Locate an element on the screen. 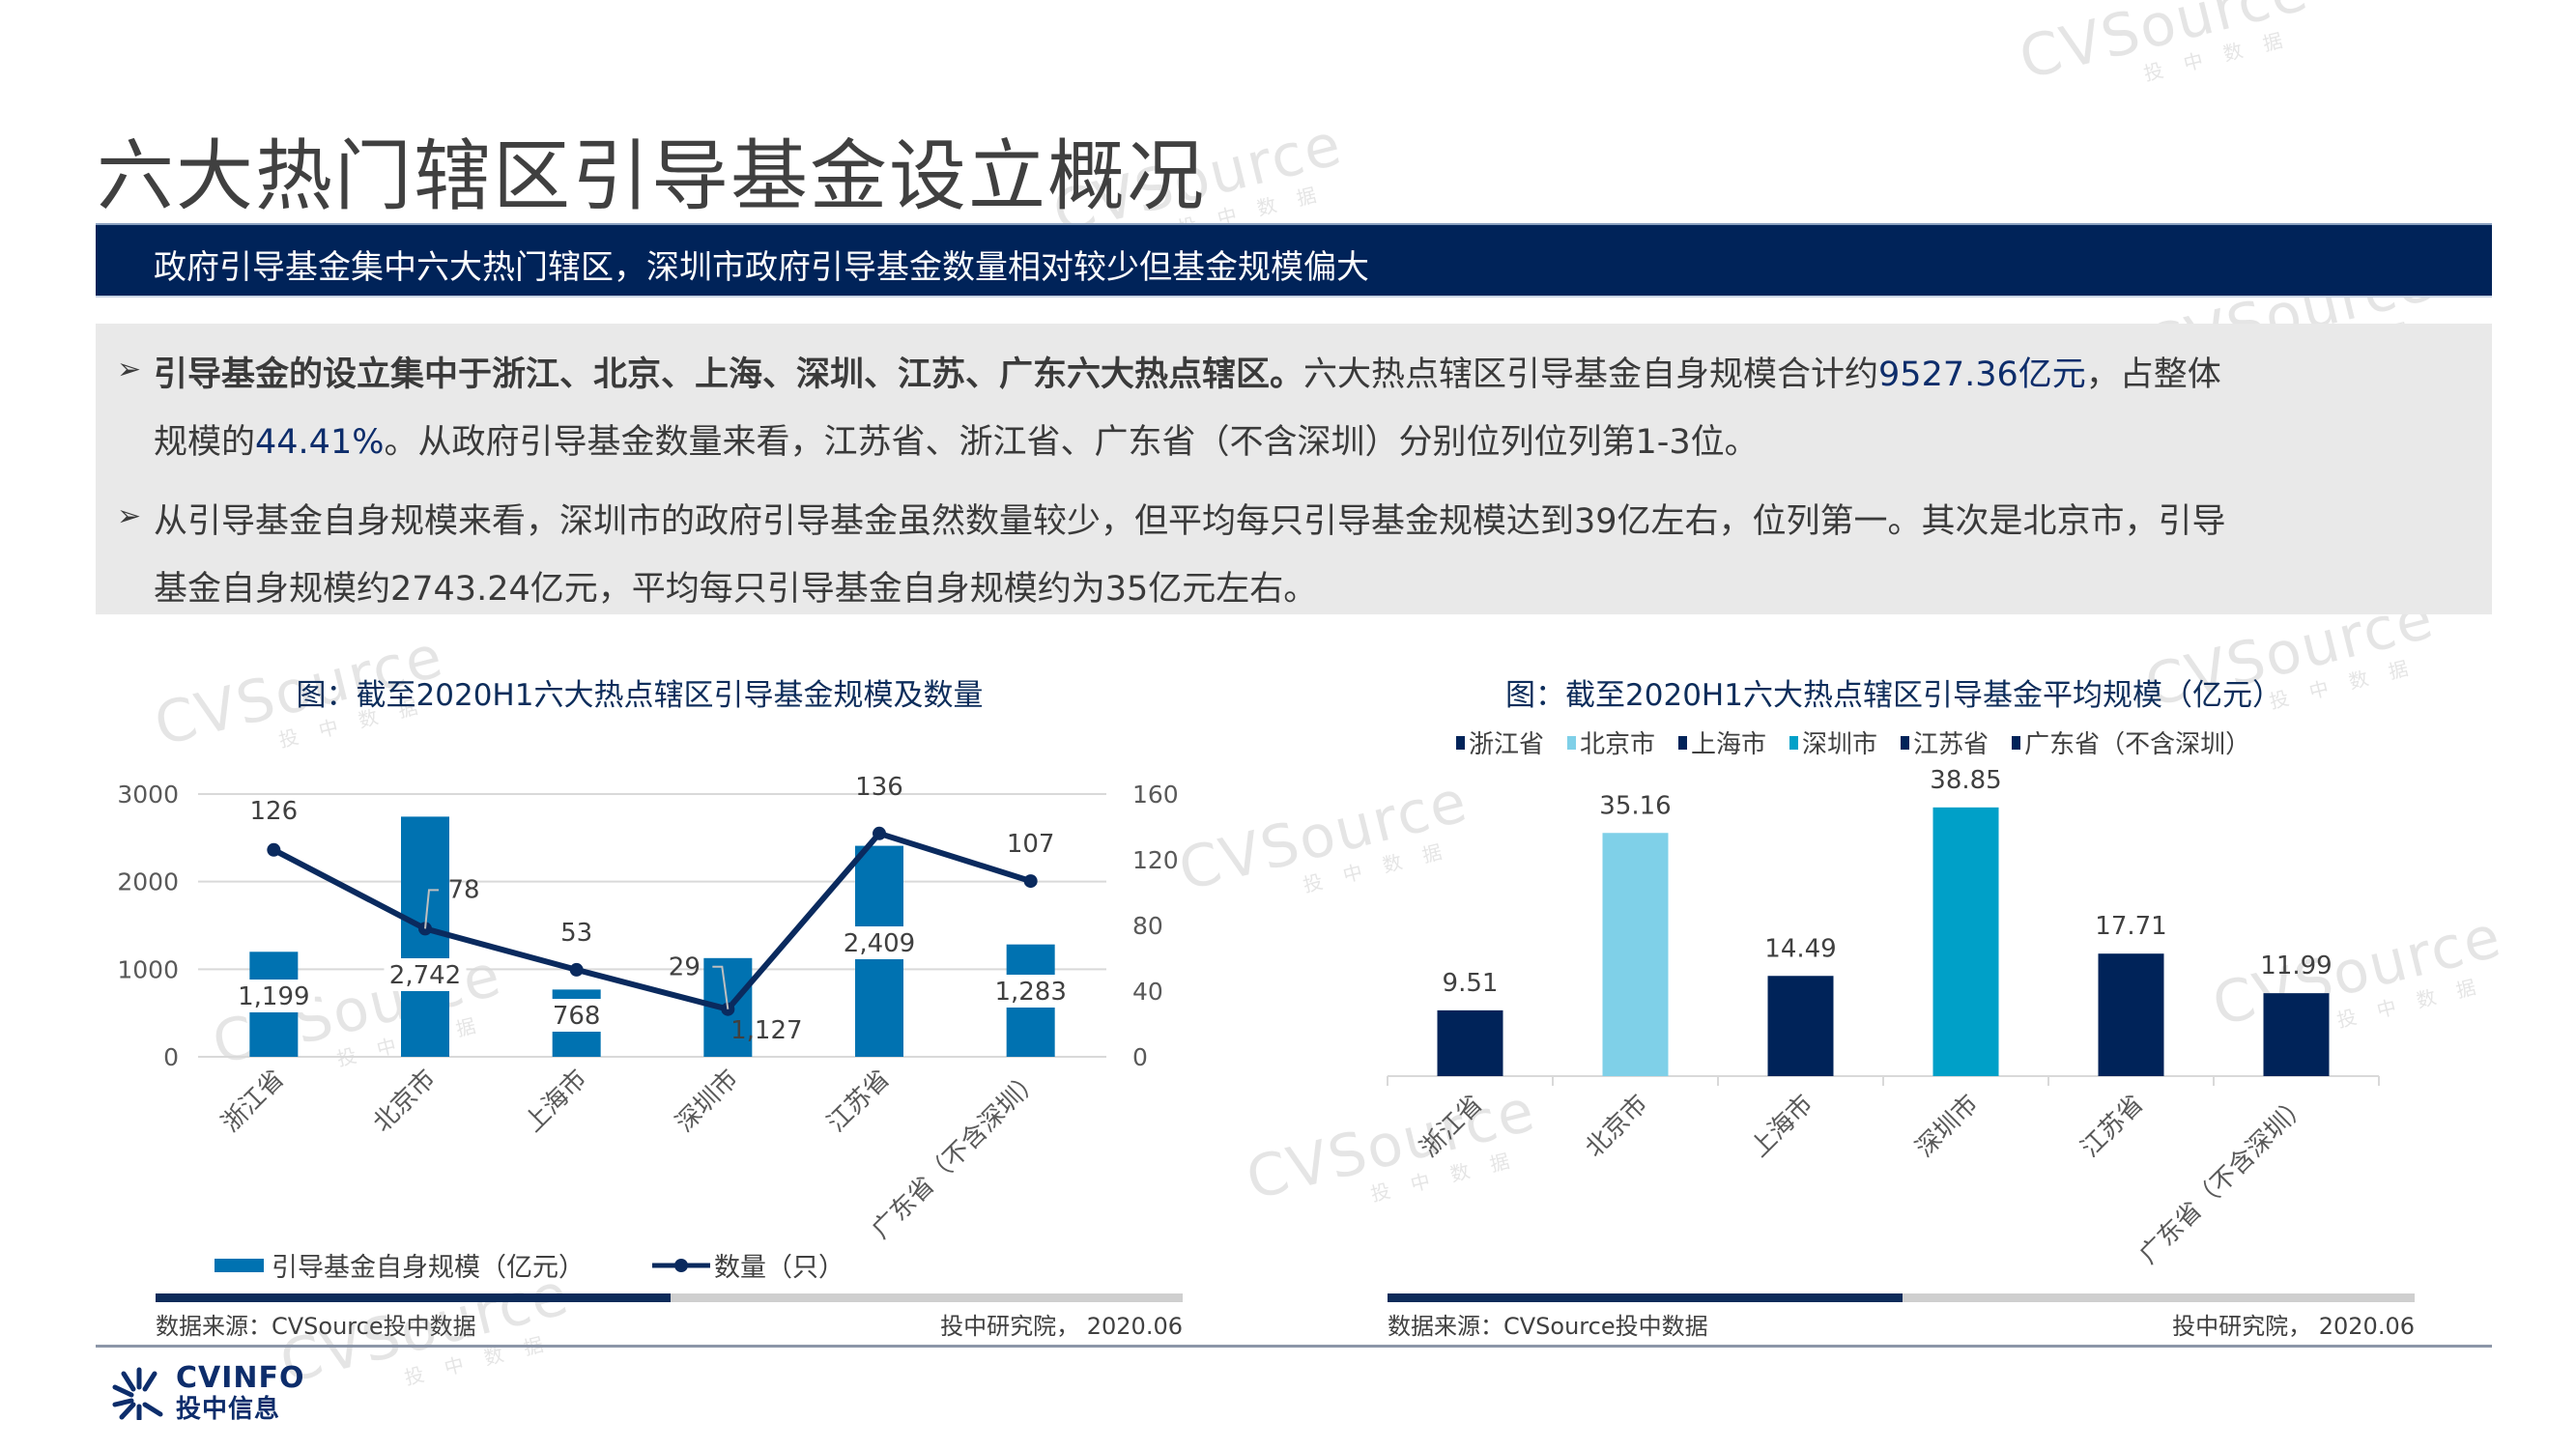  bar-value-label: 38.85 is located at coordinates (1966, 780).